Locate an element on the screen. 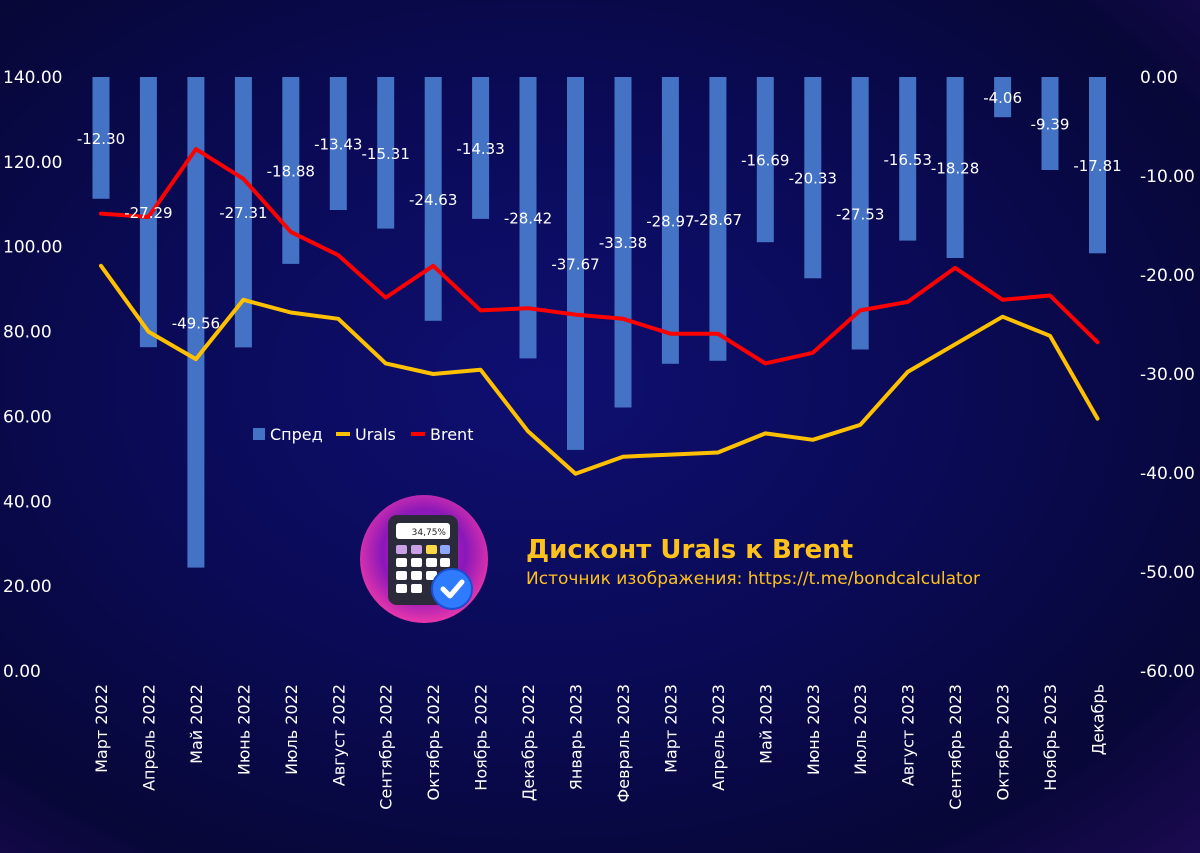 The image size is (1200, 853). spread-data-label: -20.33 is located at coordinates (813, 179).